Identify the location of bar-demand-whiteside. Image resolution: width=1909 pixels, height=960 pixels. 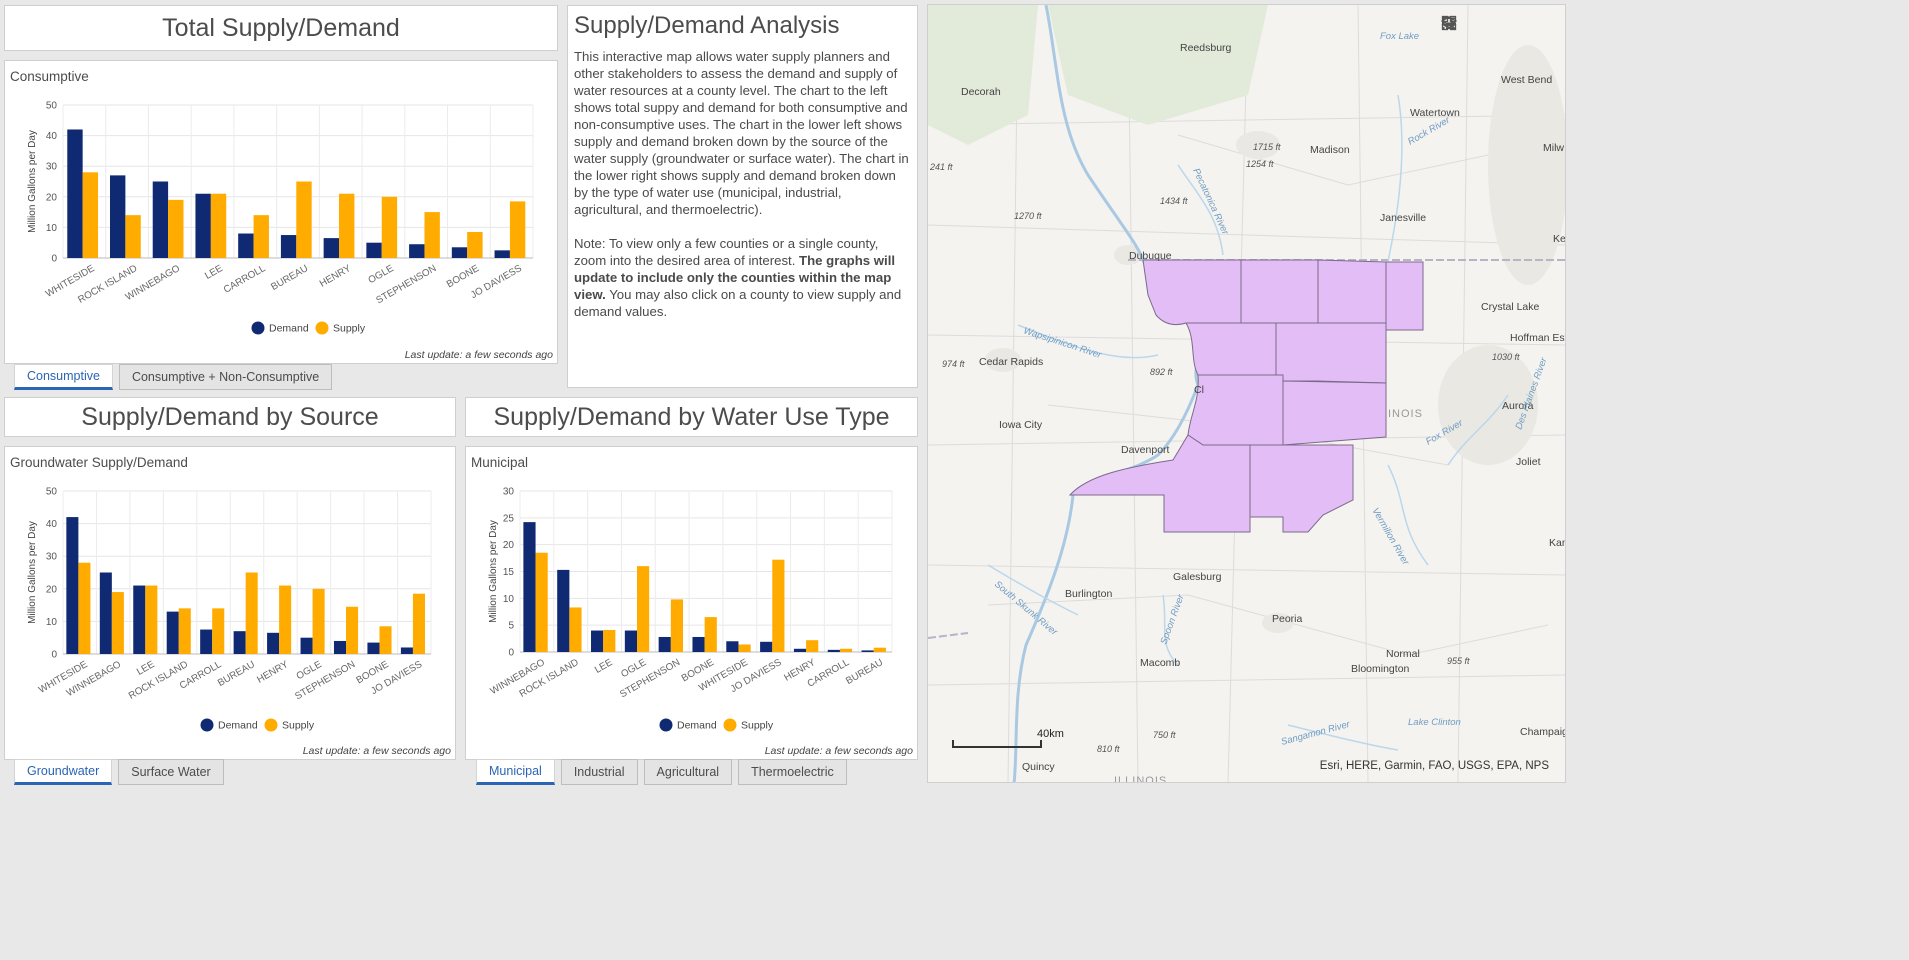
(75, 193).